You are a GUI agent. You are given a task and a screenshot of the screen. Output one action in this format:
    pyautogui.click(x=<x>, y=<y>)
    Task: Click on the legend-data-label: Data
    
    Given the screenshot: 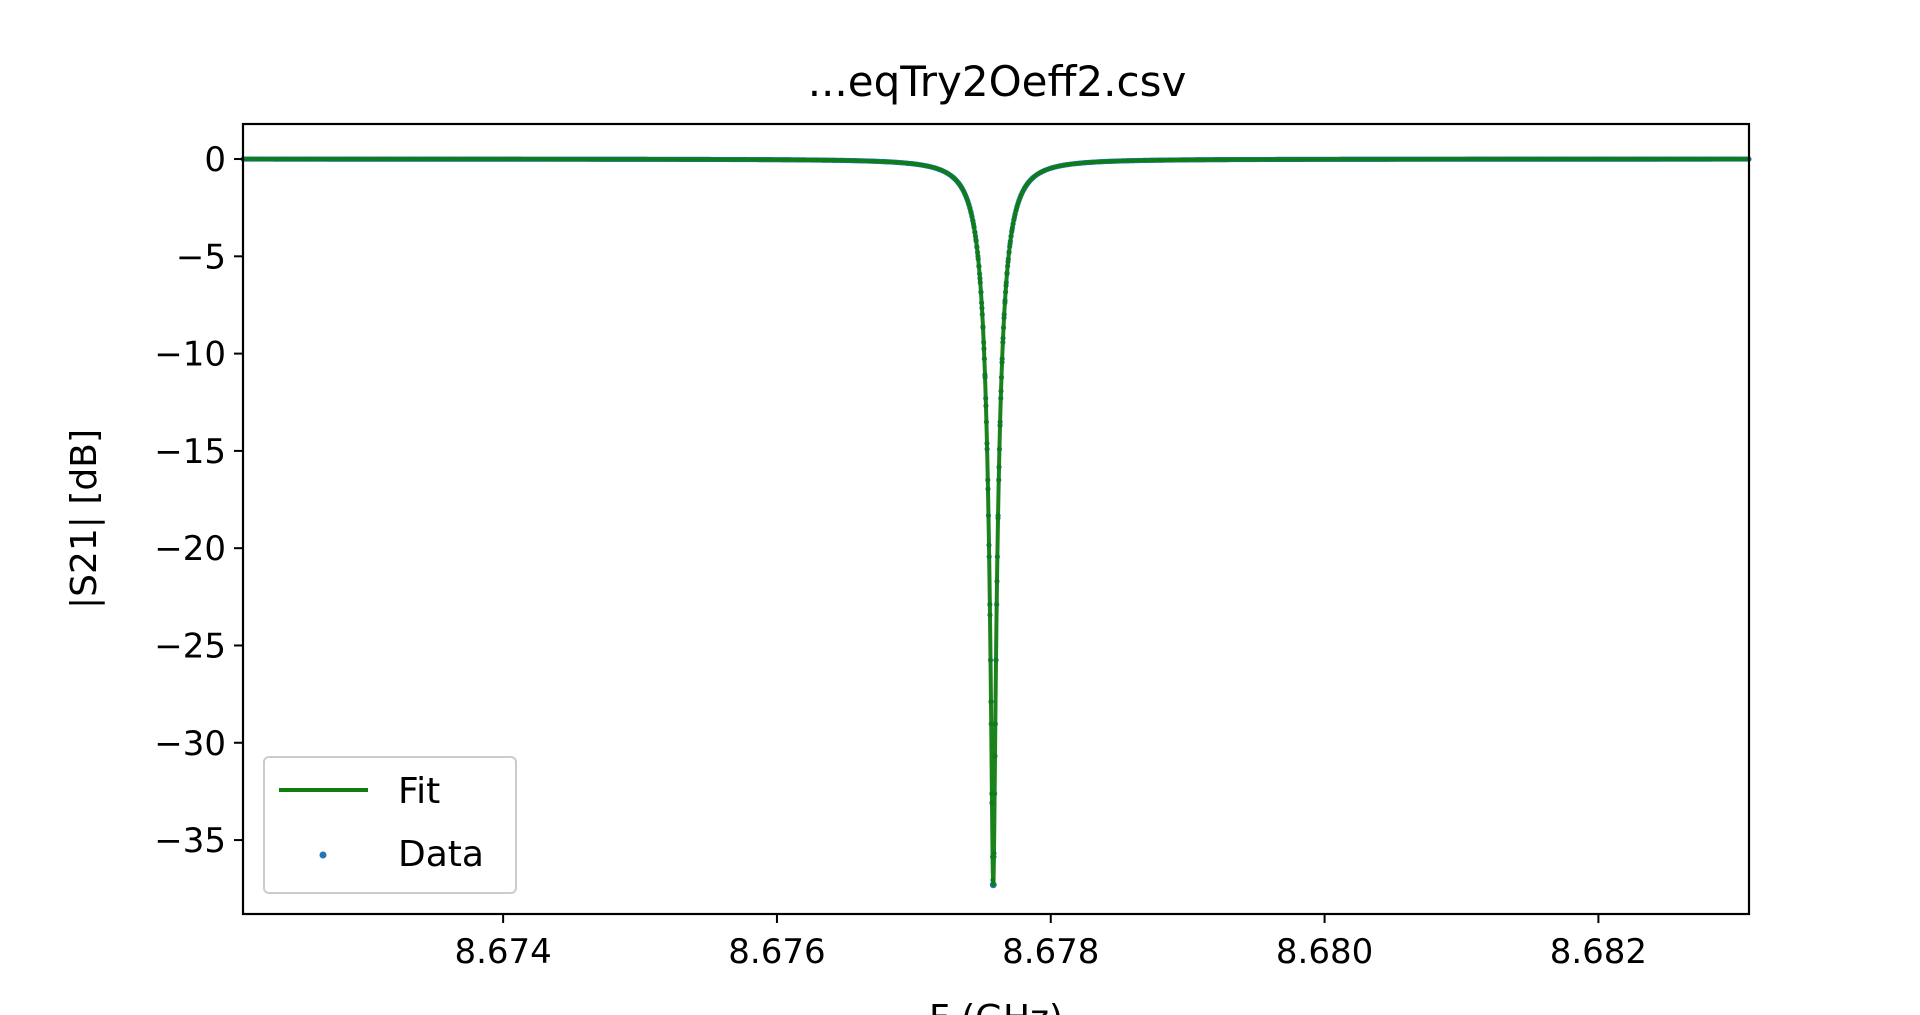 What is the action you would take?
    pyautogui.click(x=441, y=854)
    